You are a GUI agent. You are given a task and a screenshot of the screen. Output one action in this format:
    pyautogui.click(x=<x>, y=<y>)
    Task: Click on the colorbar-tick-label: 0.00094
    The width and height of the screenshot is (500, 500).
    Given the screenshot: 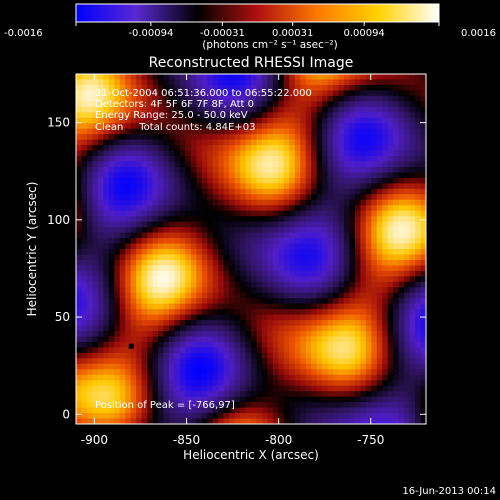 What is the action you would take?
    pyautogui.click(x=363, y=33)
    